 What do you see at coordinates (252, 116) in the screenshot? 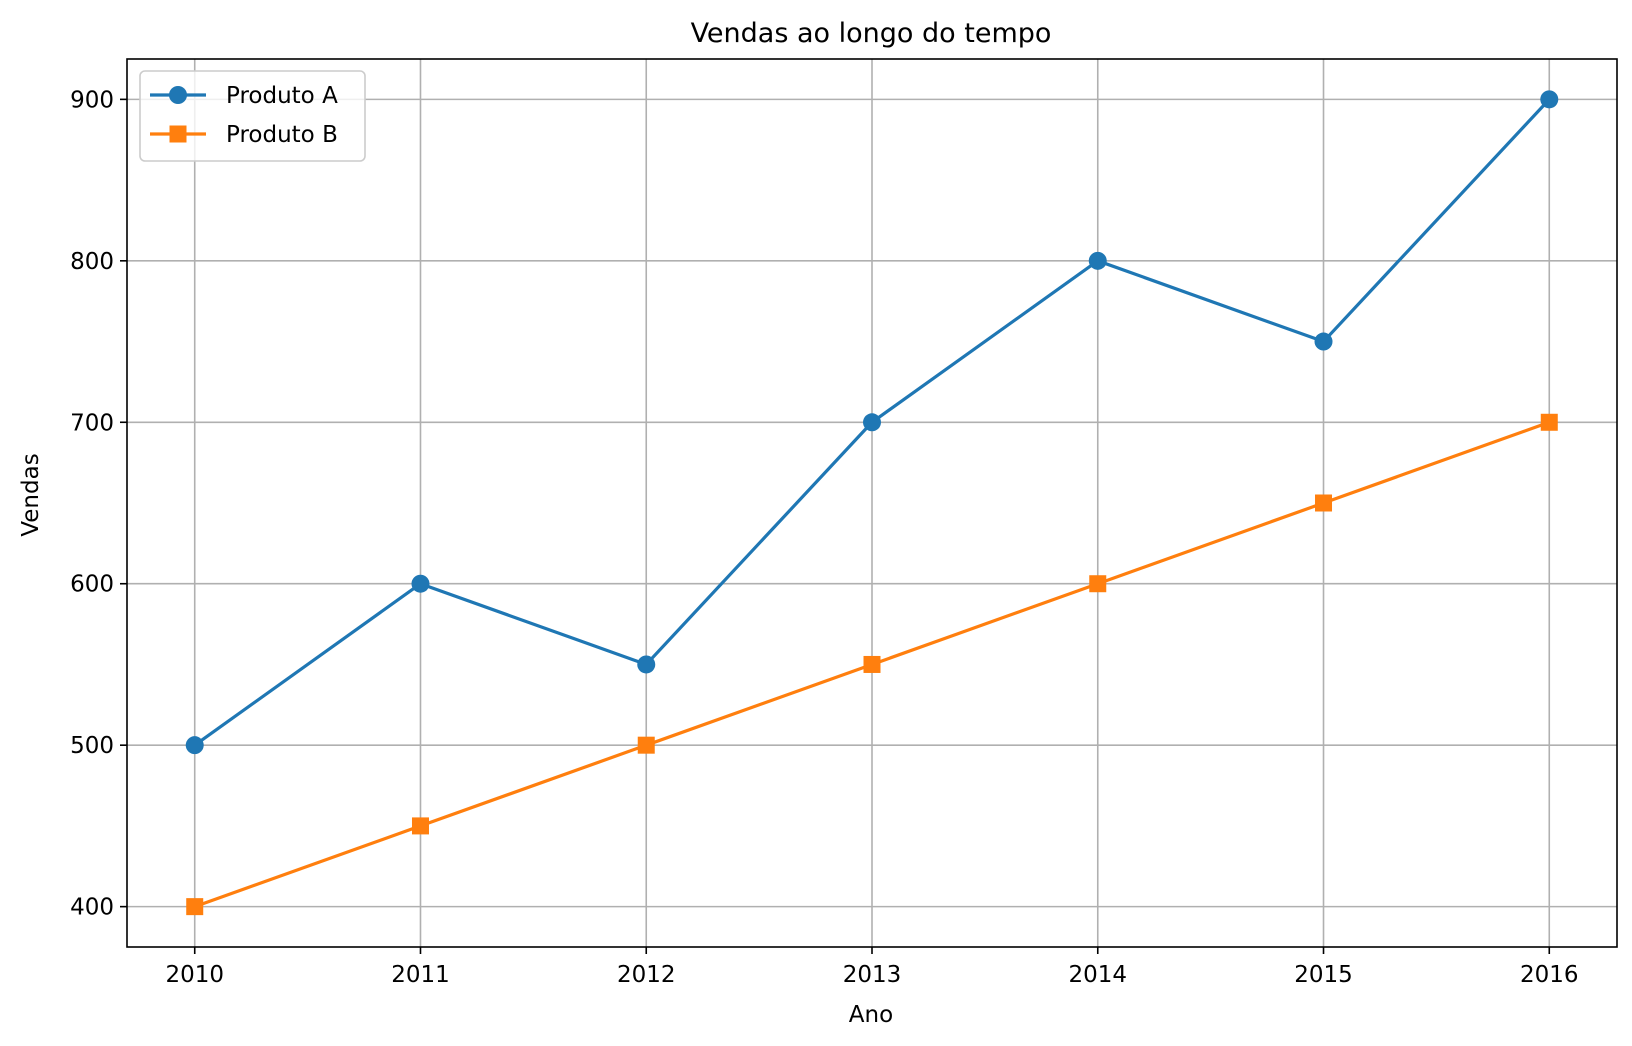
I see `legend: Produto A Produto B` at bounding box center [252, 116].